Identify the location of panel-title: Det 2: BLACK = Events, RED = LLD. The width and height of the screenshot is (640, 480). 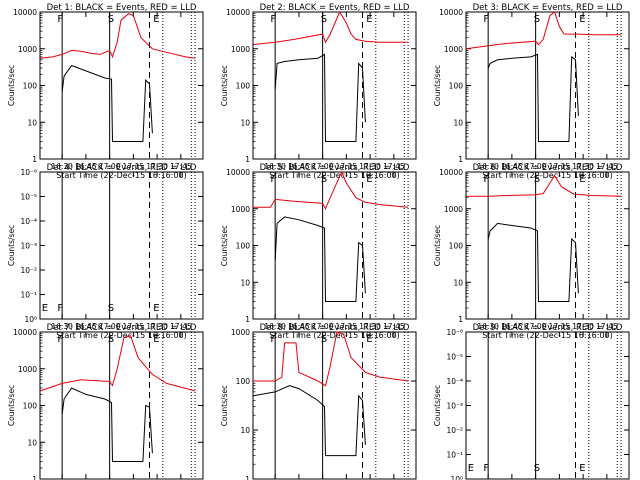
(335, 8).